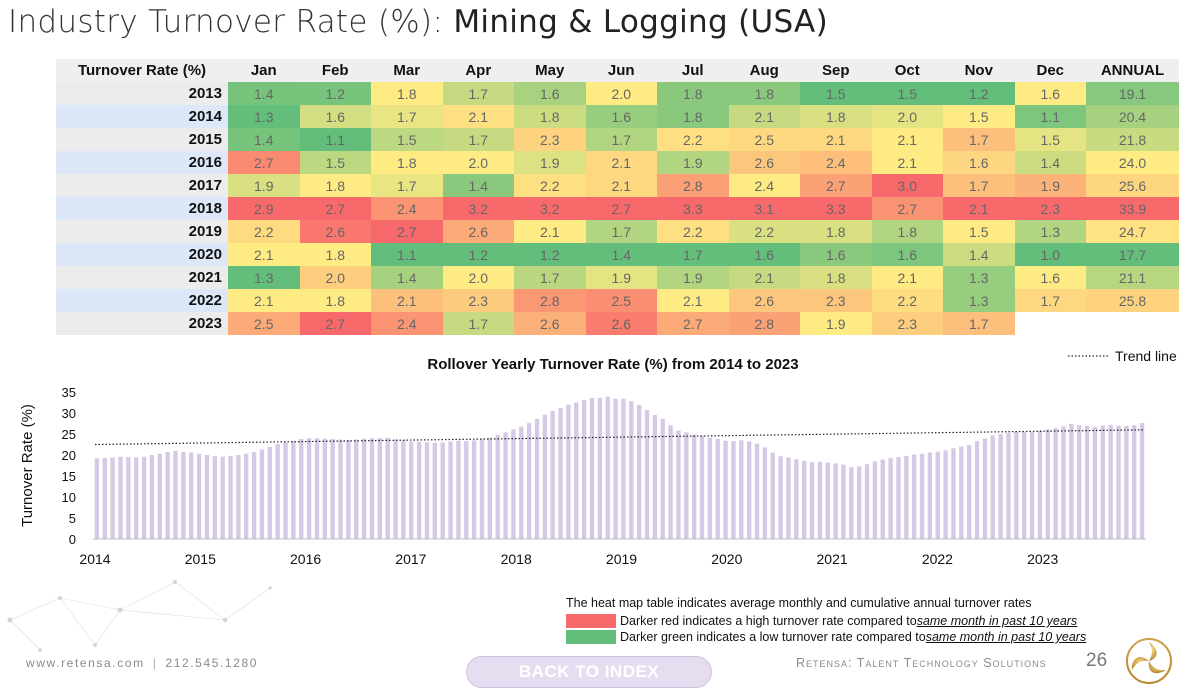 Image resolution: width=1200 pixels, height=693 pixels. What do you see at coordinates (1132, 93) in the screenshot?
I see `annual-cell: 19.1` at bounding box center [1132, 93].